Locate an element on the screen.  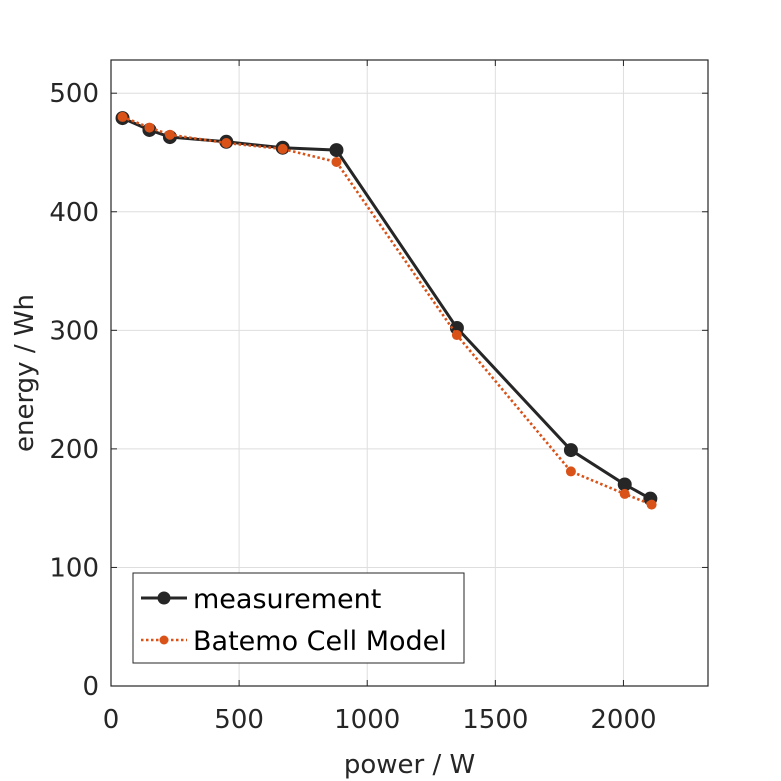
y-axis-label: energy / Wh is located at coordinates (25, 373).